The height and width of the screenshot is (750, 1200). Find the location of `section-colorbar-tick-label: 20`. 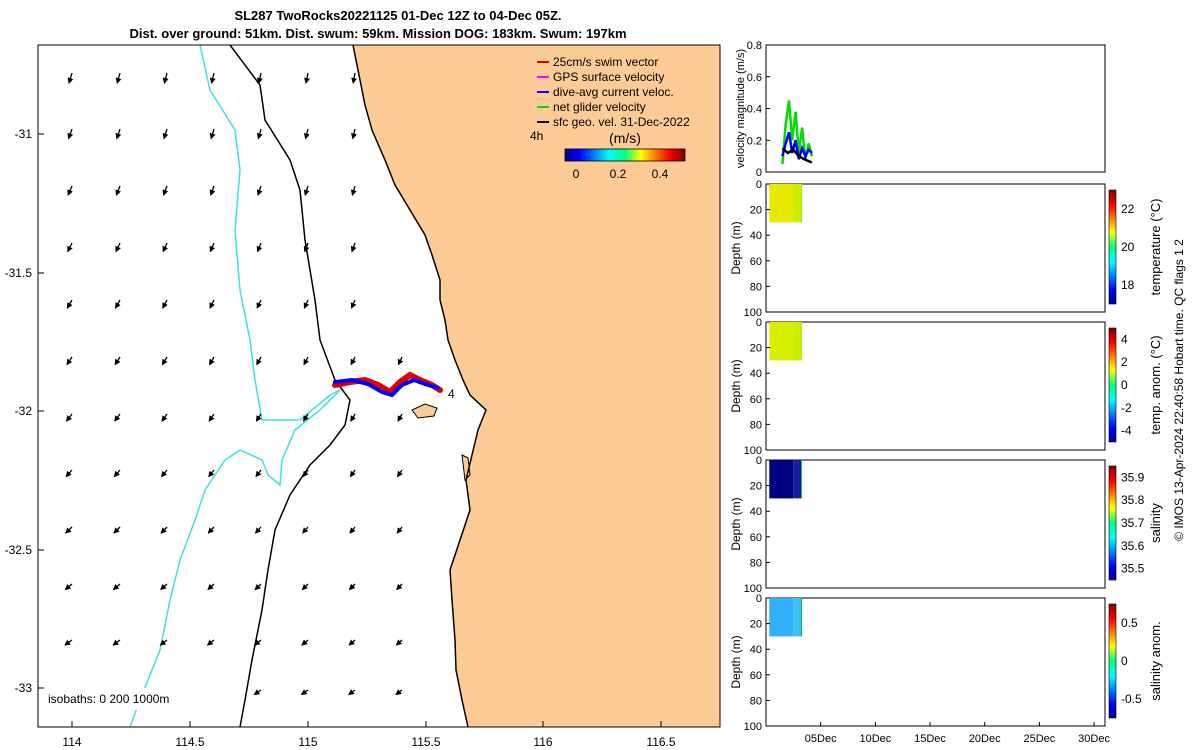

section-colorbar-tick-label: 20 is located at coordinates (1128, 247).